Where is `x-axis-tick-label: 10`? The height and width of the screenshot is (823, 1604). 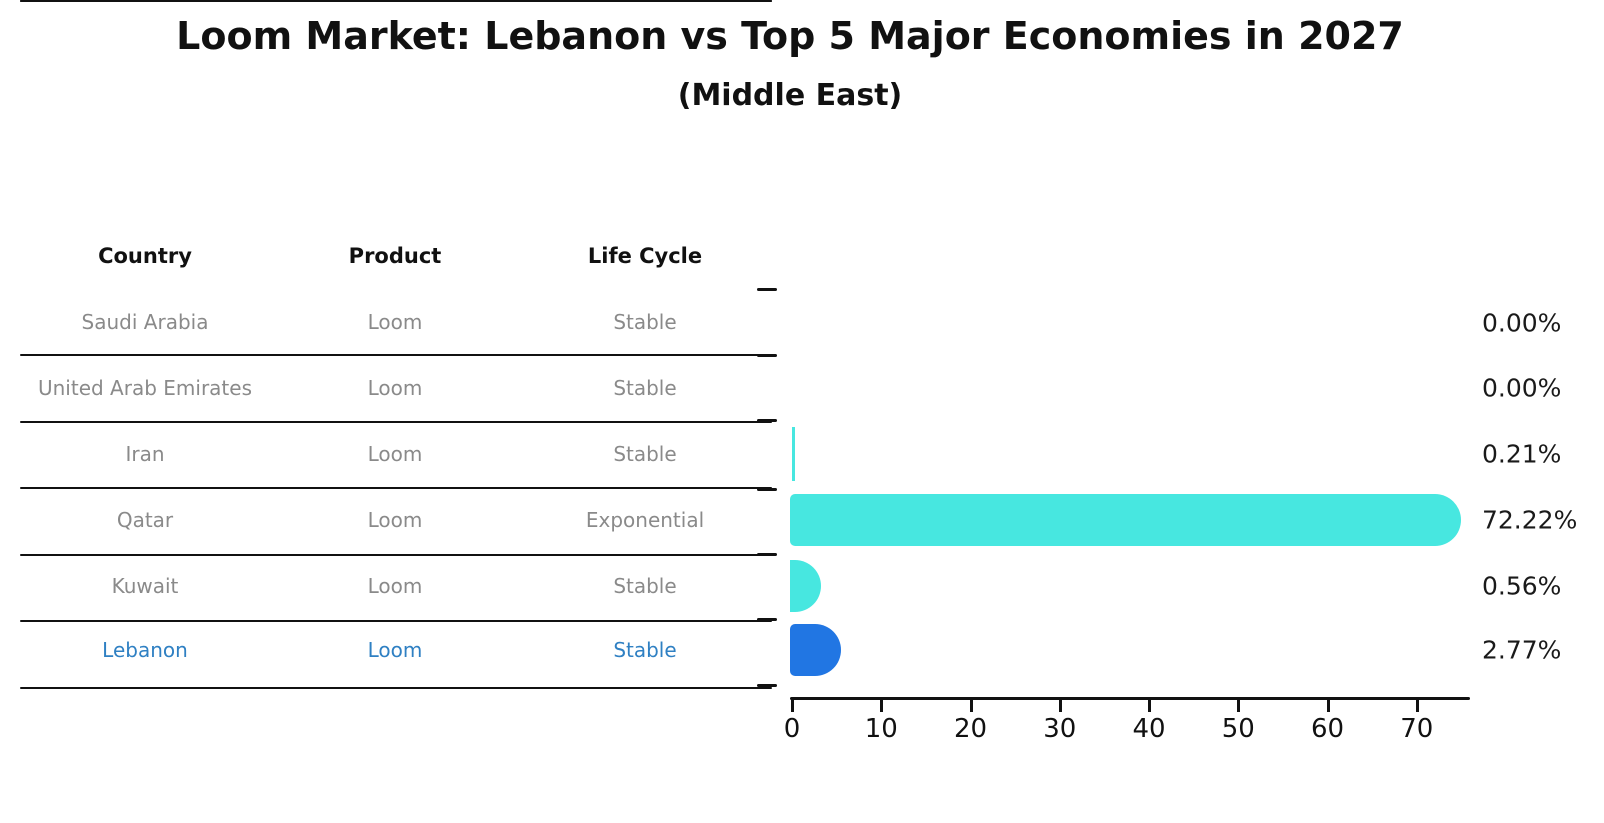 x-axis-tick-label: 10 is located at coordinates (881, 729).